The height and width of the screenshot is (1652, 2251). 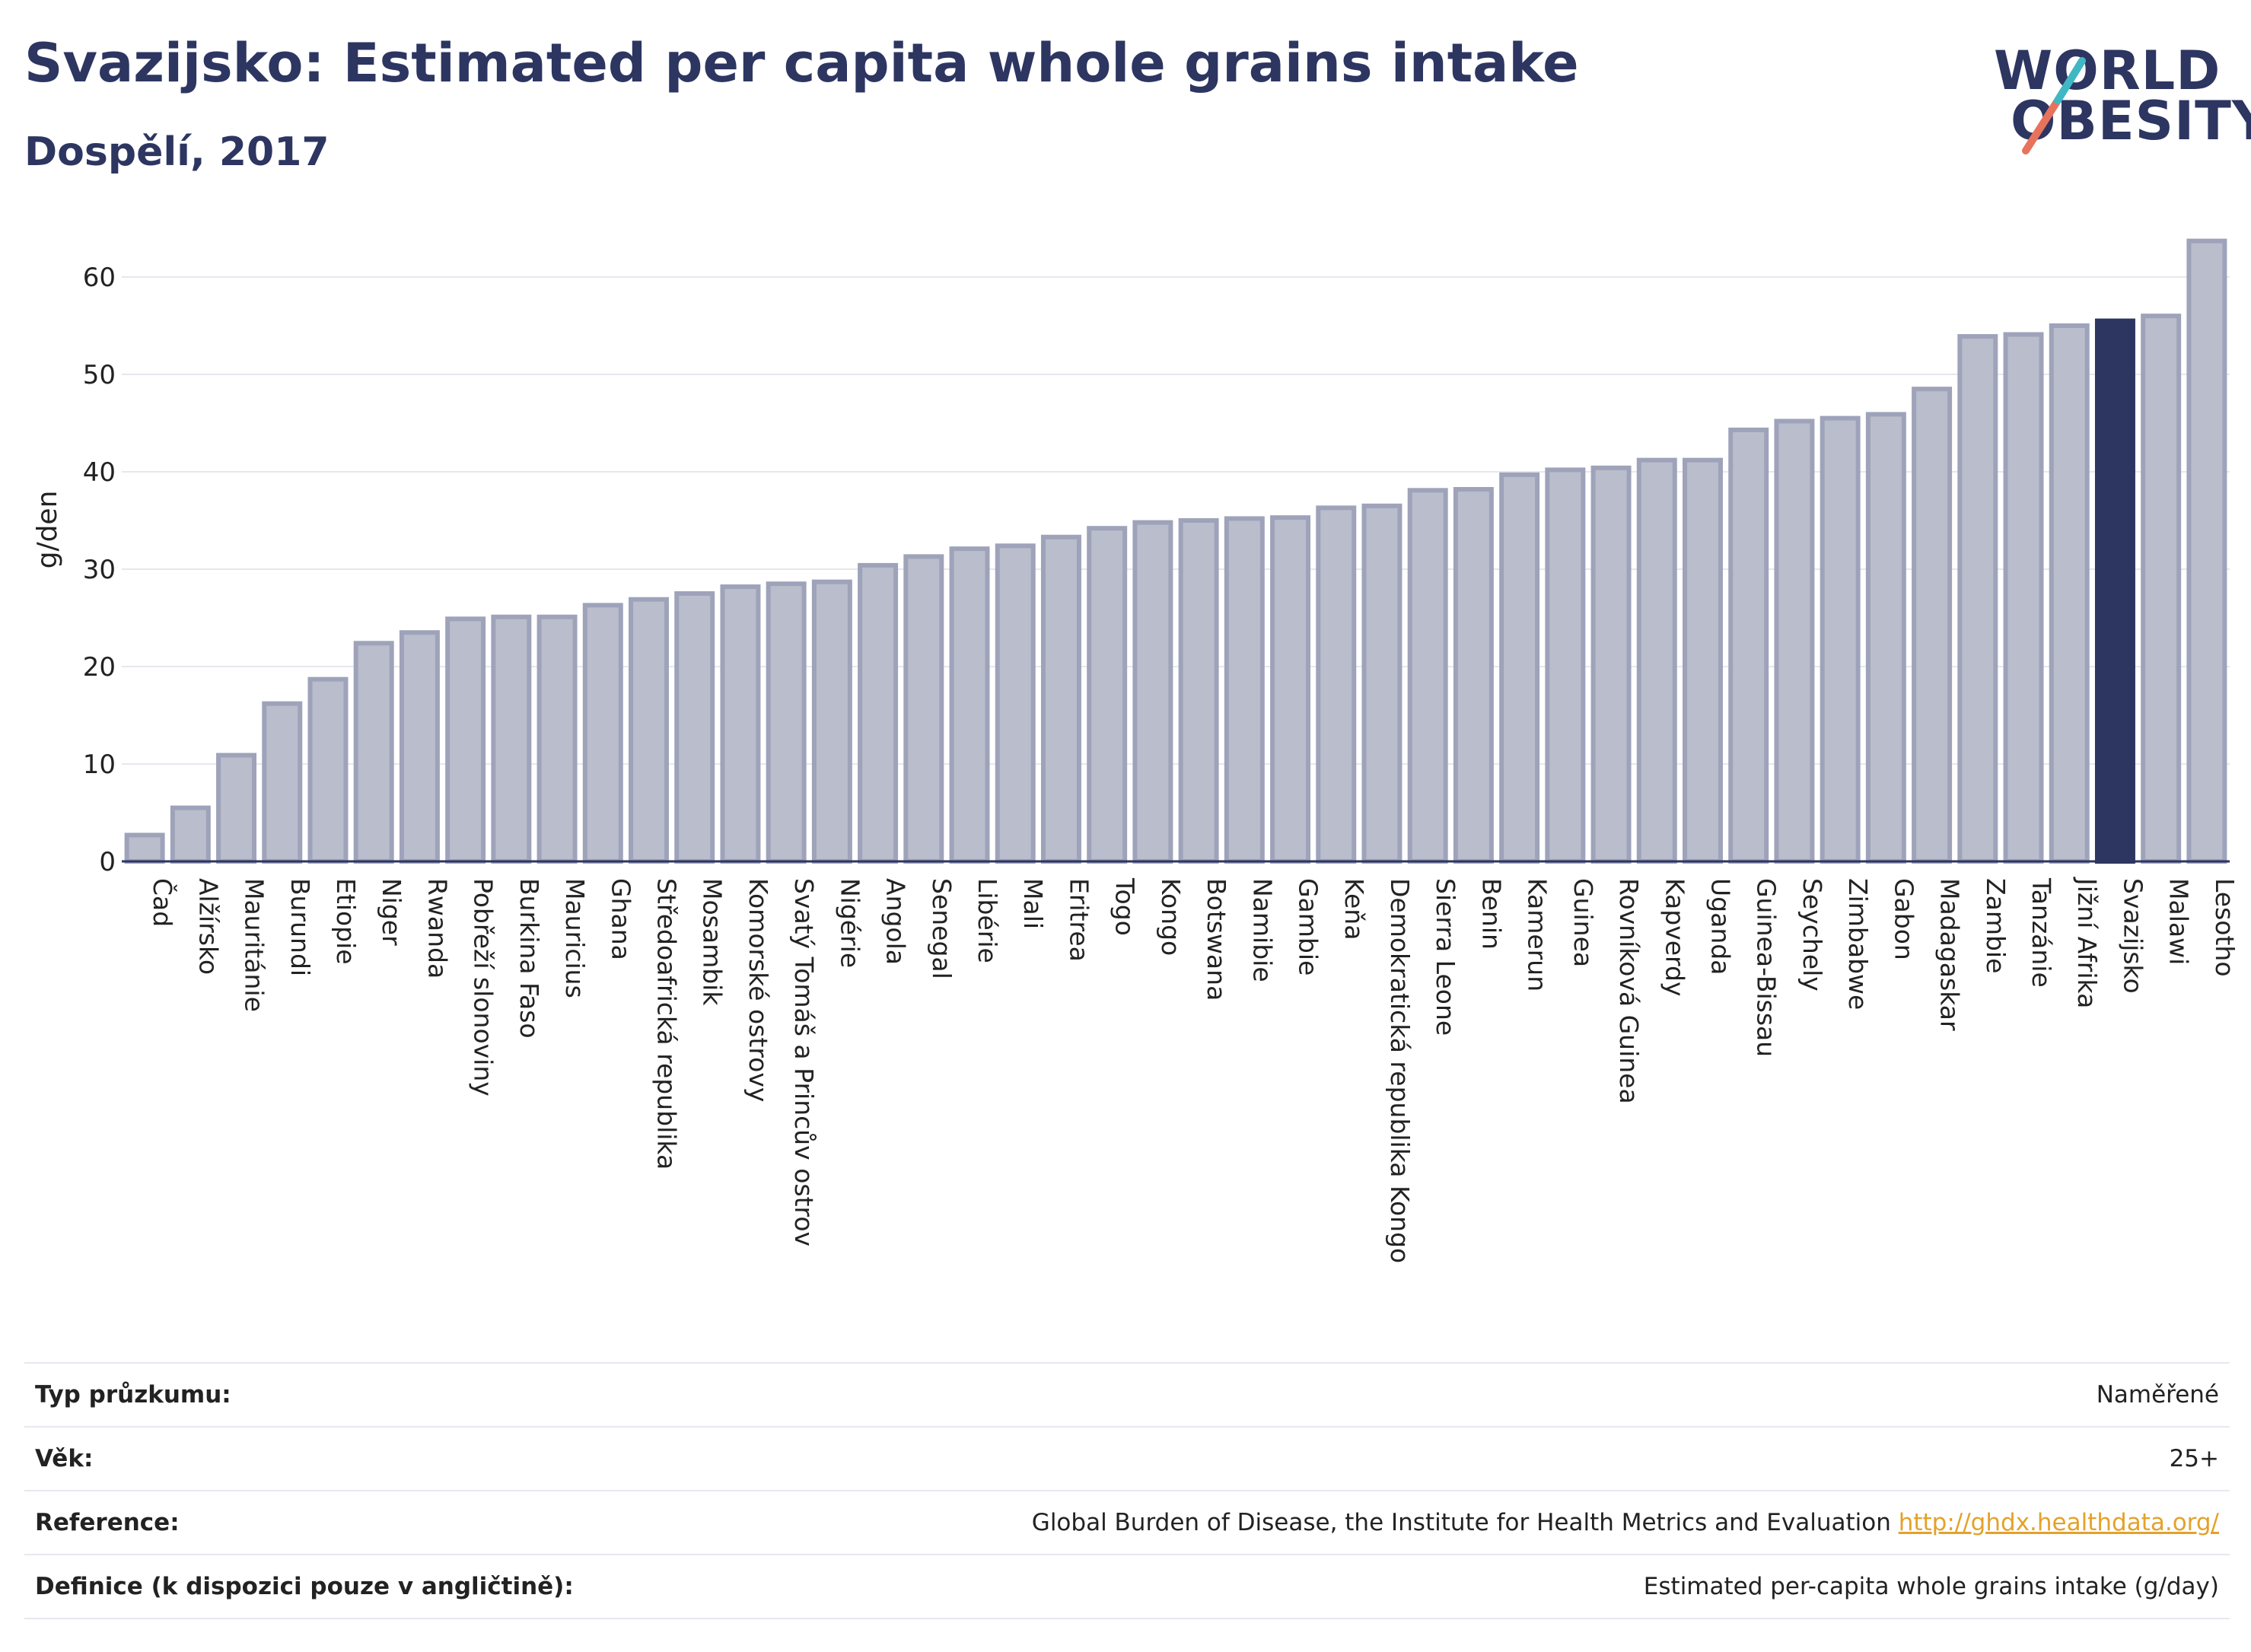 I want to click on y-tick-label: 50, so click(x=99, y=375).